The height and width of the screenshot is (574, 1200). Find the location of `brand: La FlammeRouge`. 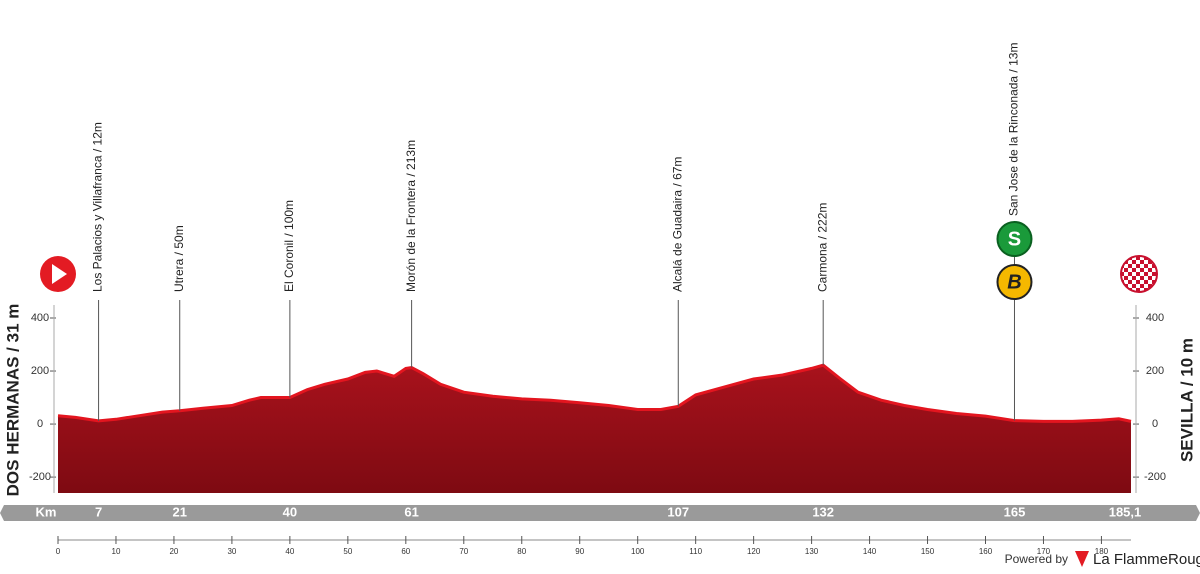

brand: La FlammeRouge is located at coordinates (1146, 559).